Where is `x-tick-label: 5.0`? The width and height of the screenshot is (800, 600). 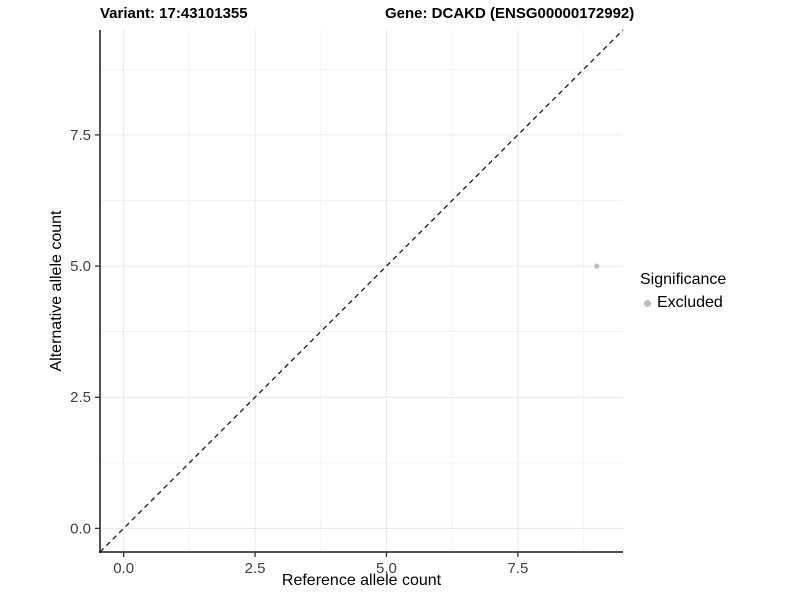
x-tick-label: 5.0 is located at coordinates (386, 568).